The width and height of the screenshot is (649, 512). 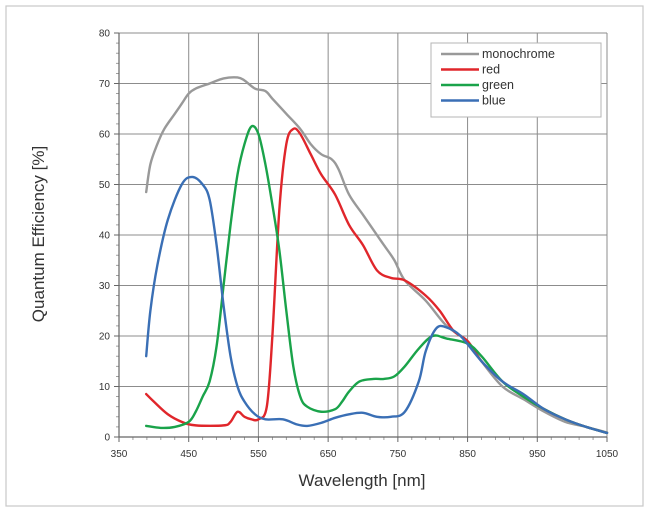 I want to click on y-axis-label: Quantum Efficiency [%], so click(x=38, y=234).